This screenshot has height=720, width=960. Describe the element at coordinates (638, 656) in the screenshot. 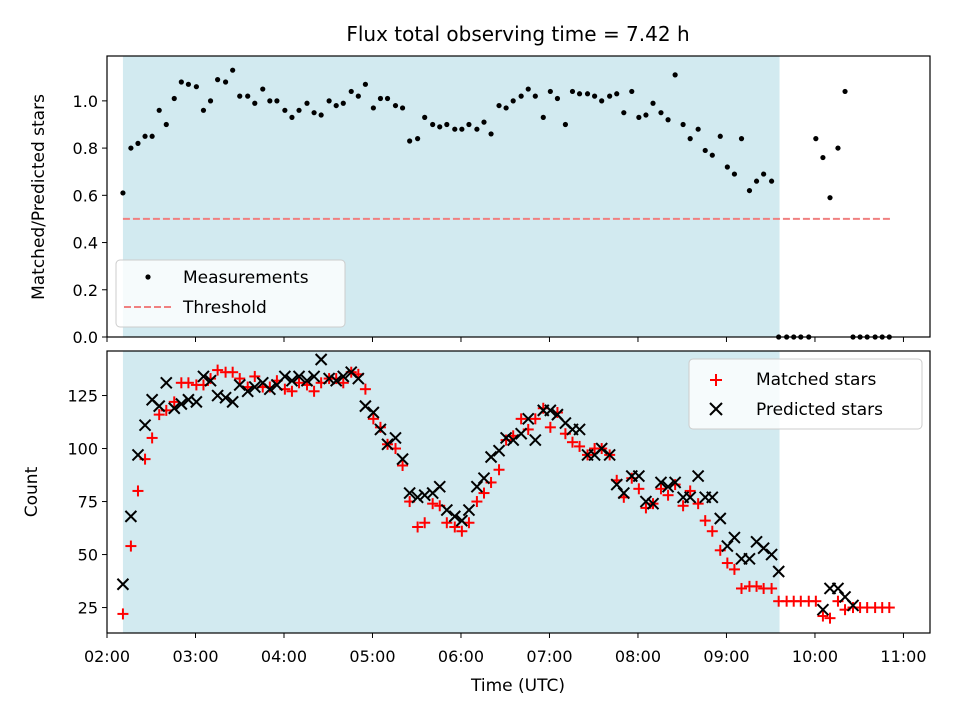

I see `count-xtick-label: 08:00` at that location.